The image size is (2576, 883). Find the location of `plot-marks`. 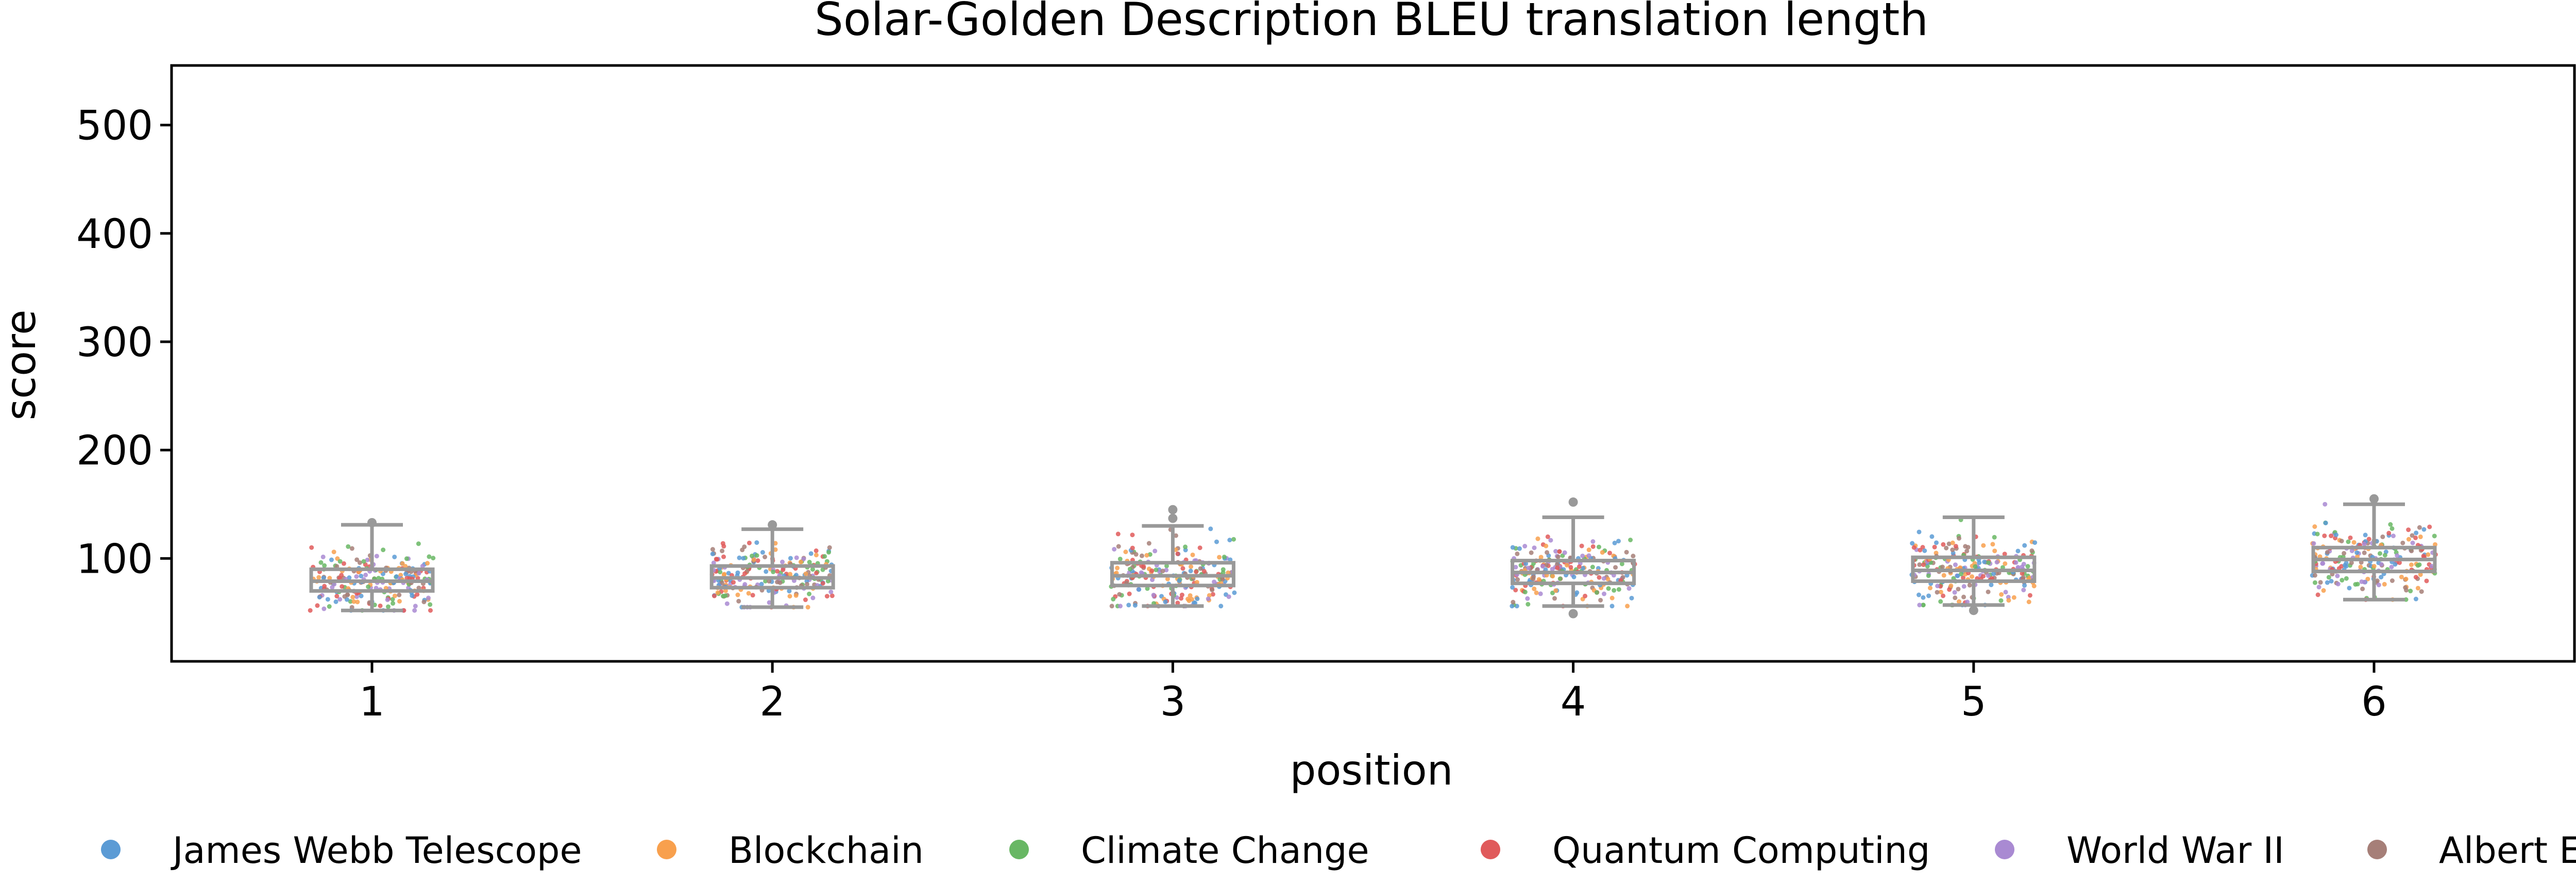

plot-marks is located at coordinates (1373, 556).